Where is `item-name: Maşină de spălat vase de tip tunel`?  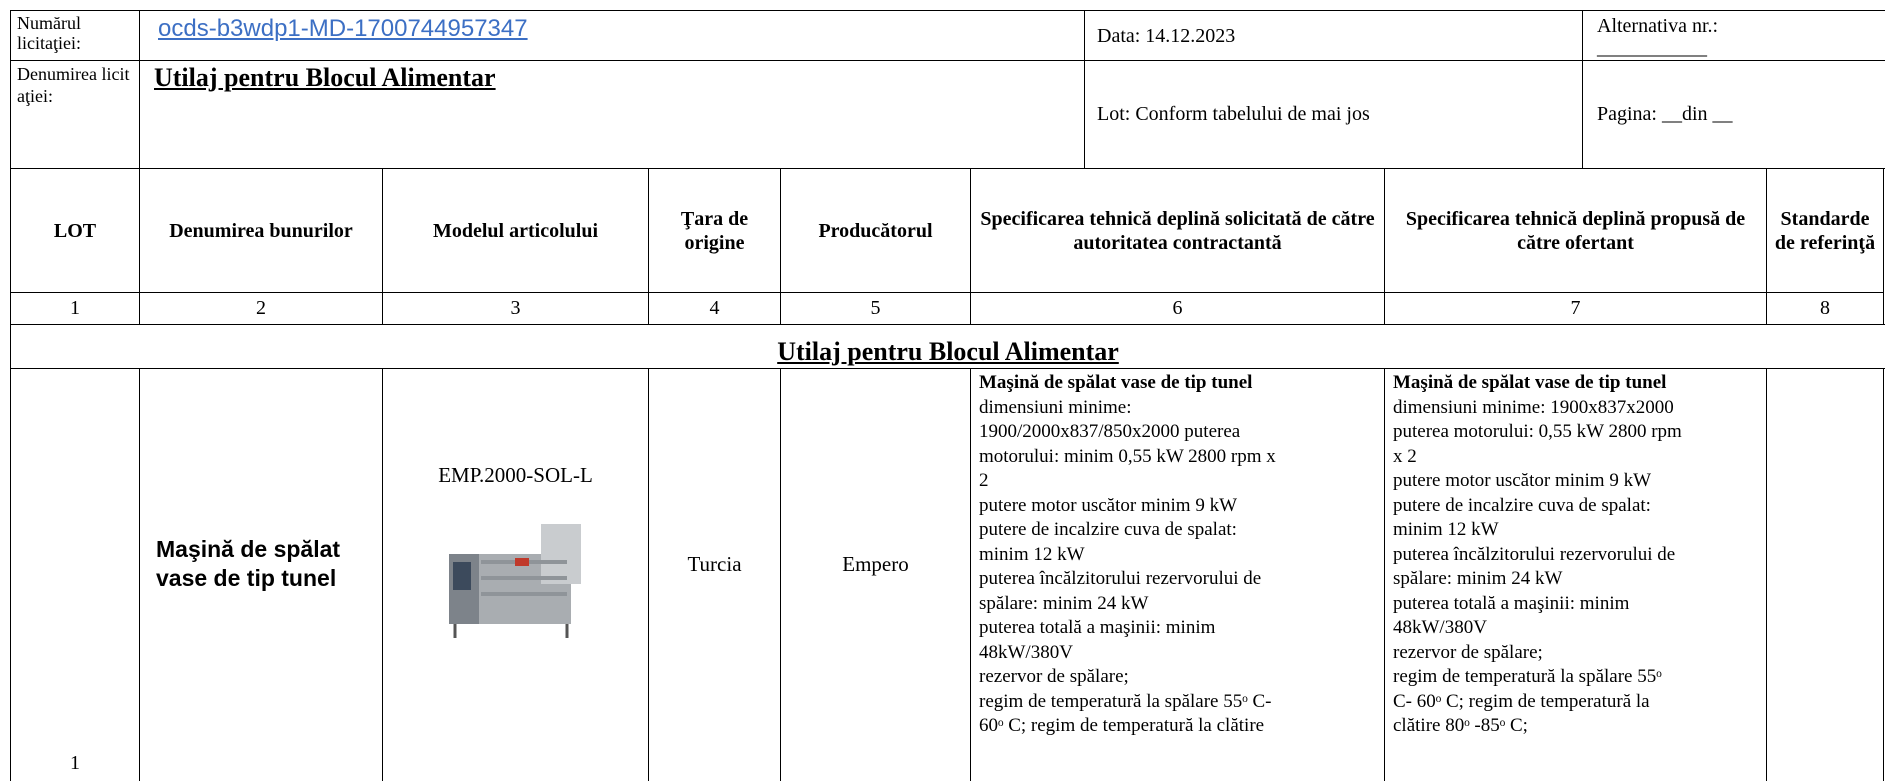
item-name: Maşină de spălat vase de tip tunel is located at coordinates (261, 574).